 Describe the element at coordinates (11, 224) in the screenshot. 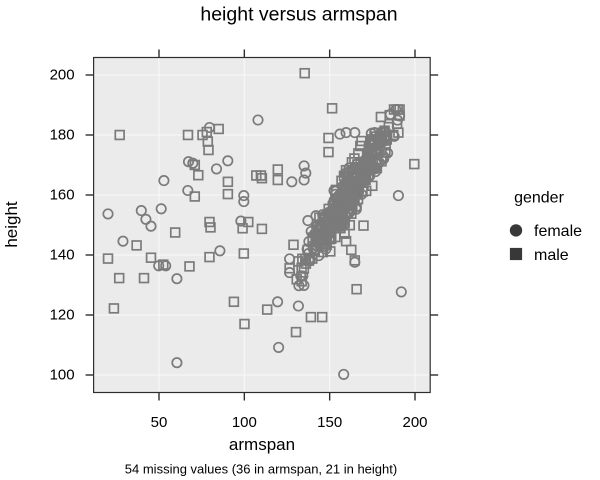

I see `svg-text: height` at that location.